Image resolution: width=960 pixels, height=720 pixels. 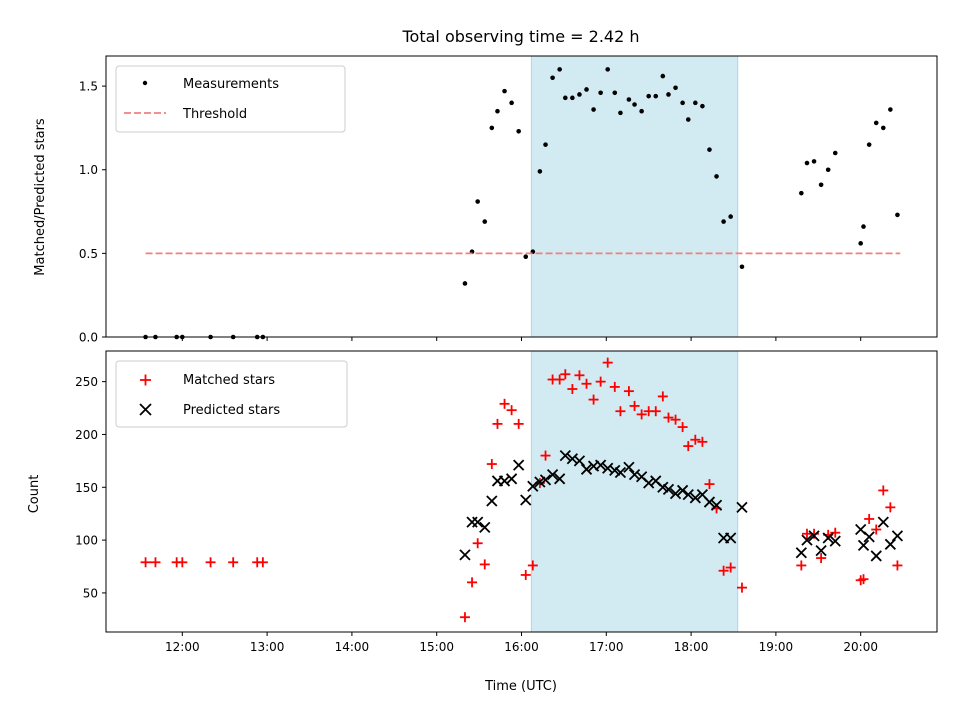 I want to click on bot-y-tick-label: 100, so click(x=86, y=541).